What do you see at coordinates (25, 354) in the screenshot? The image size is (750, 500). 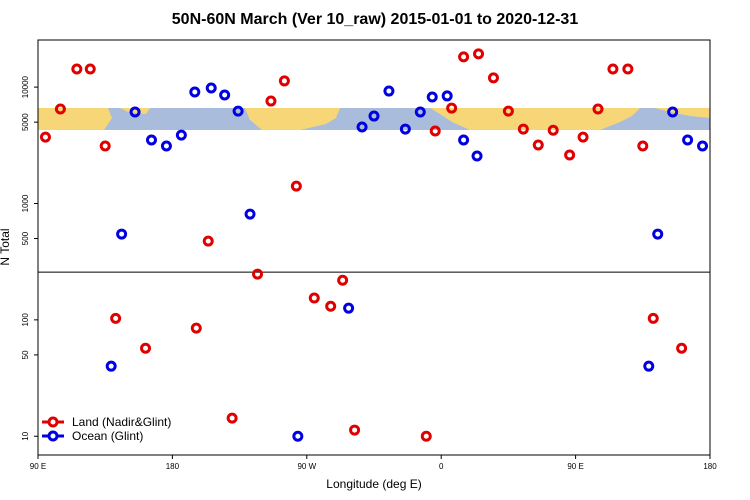 I see `y-tick-label: 50` at bounding box center [25, 354].